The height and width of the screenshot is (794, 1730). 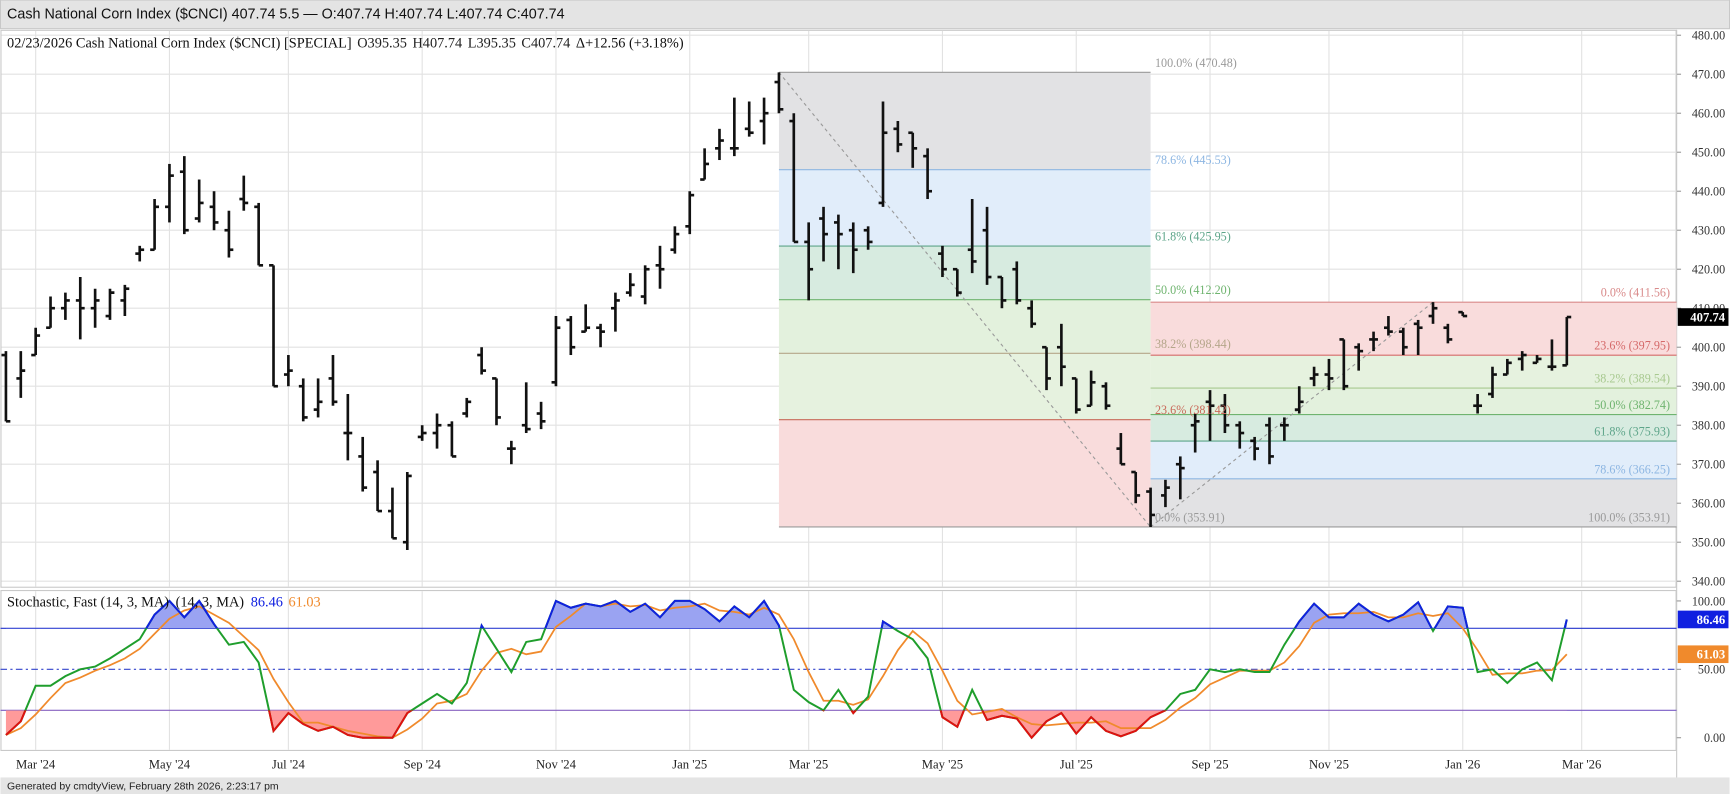 What do you see at coordinates (865, 15) in the screenshot?
I see `title-bar` at bounding box center [865, 15].